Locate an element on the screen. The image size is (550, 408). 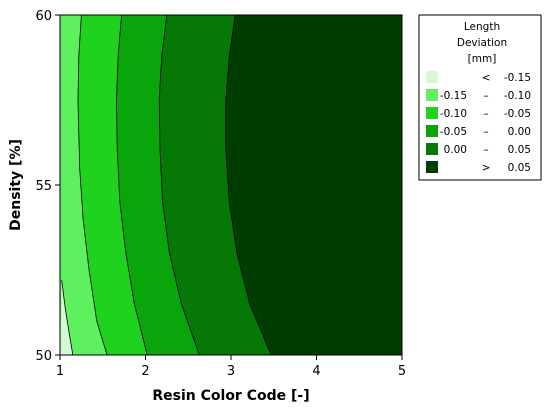
legend-box is located at coordinates (480, 97).